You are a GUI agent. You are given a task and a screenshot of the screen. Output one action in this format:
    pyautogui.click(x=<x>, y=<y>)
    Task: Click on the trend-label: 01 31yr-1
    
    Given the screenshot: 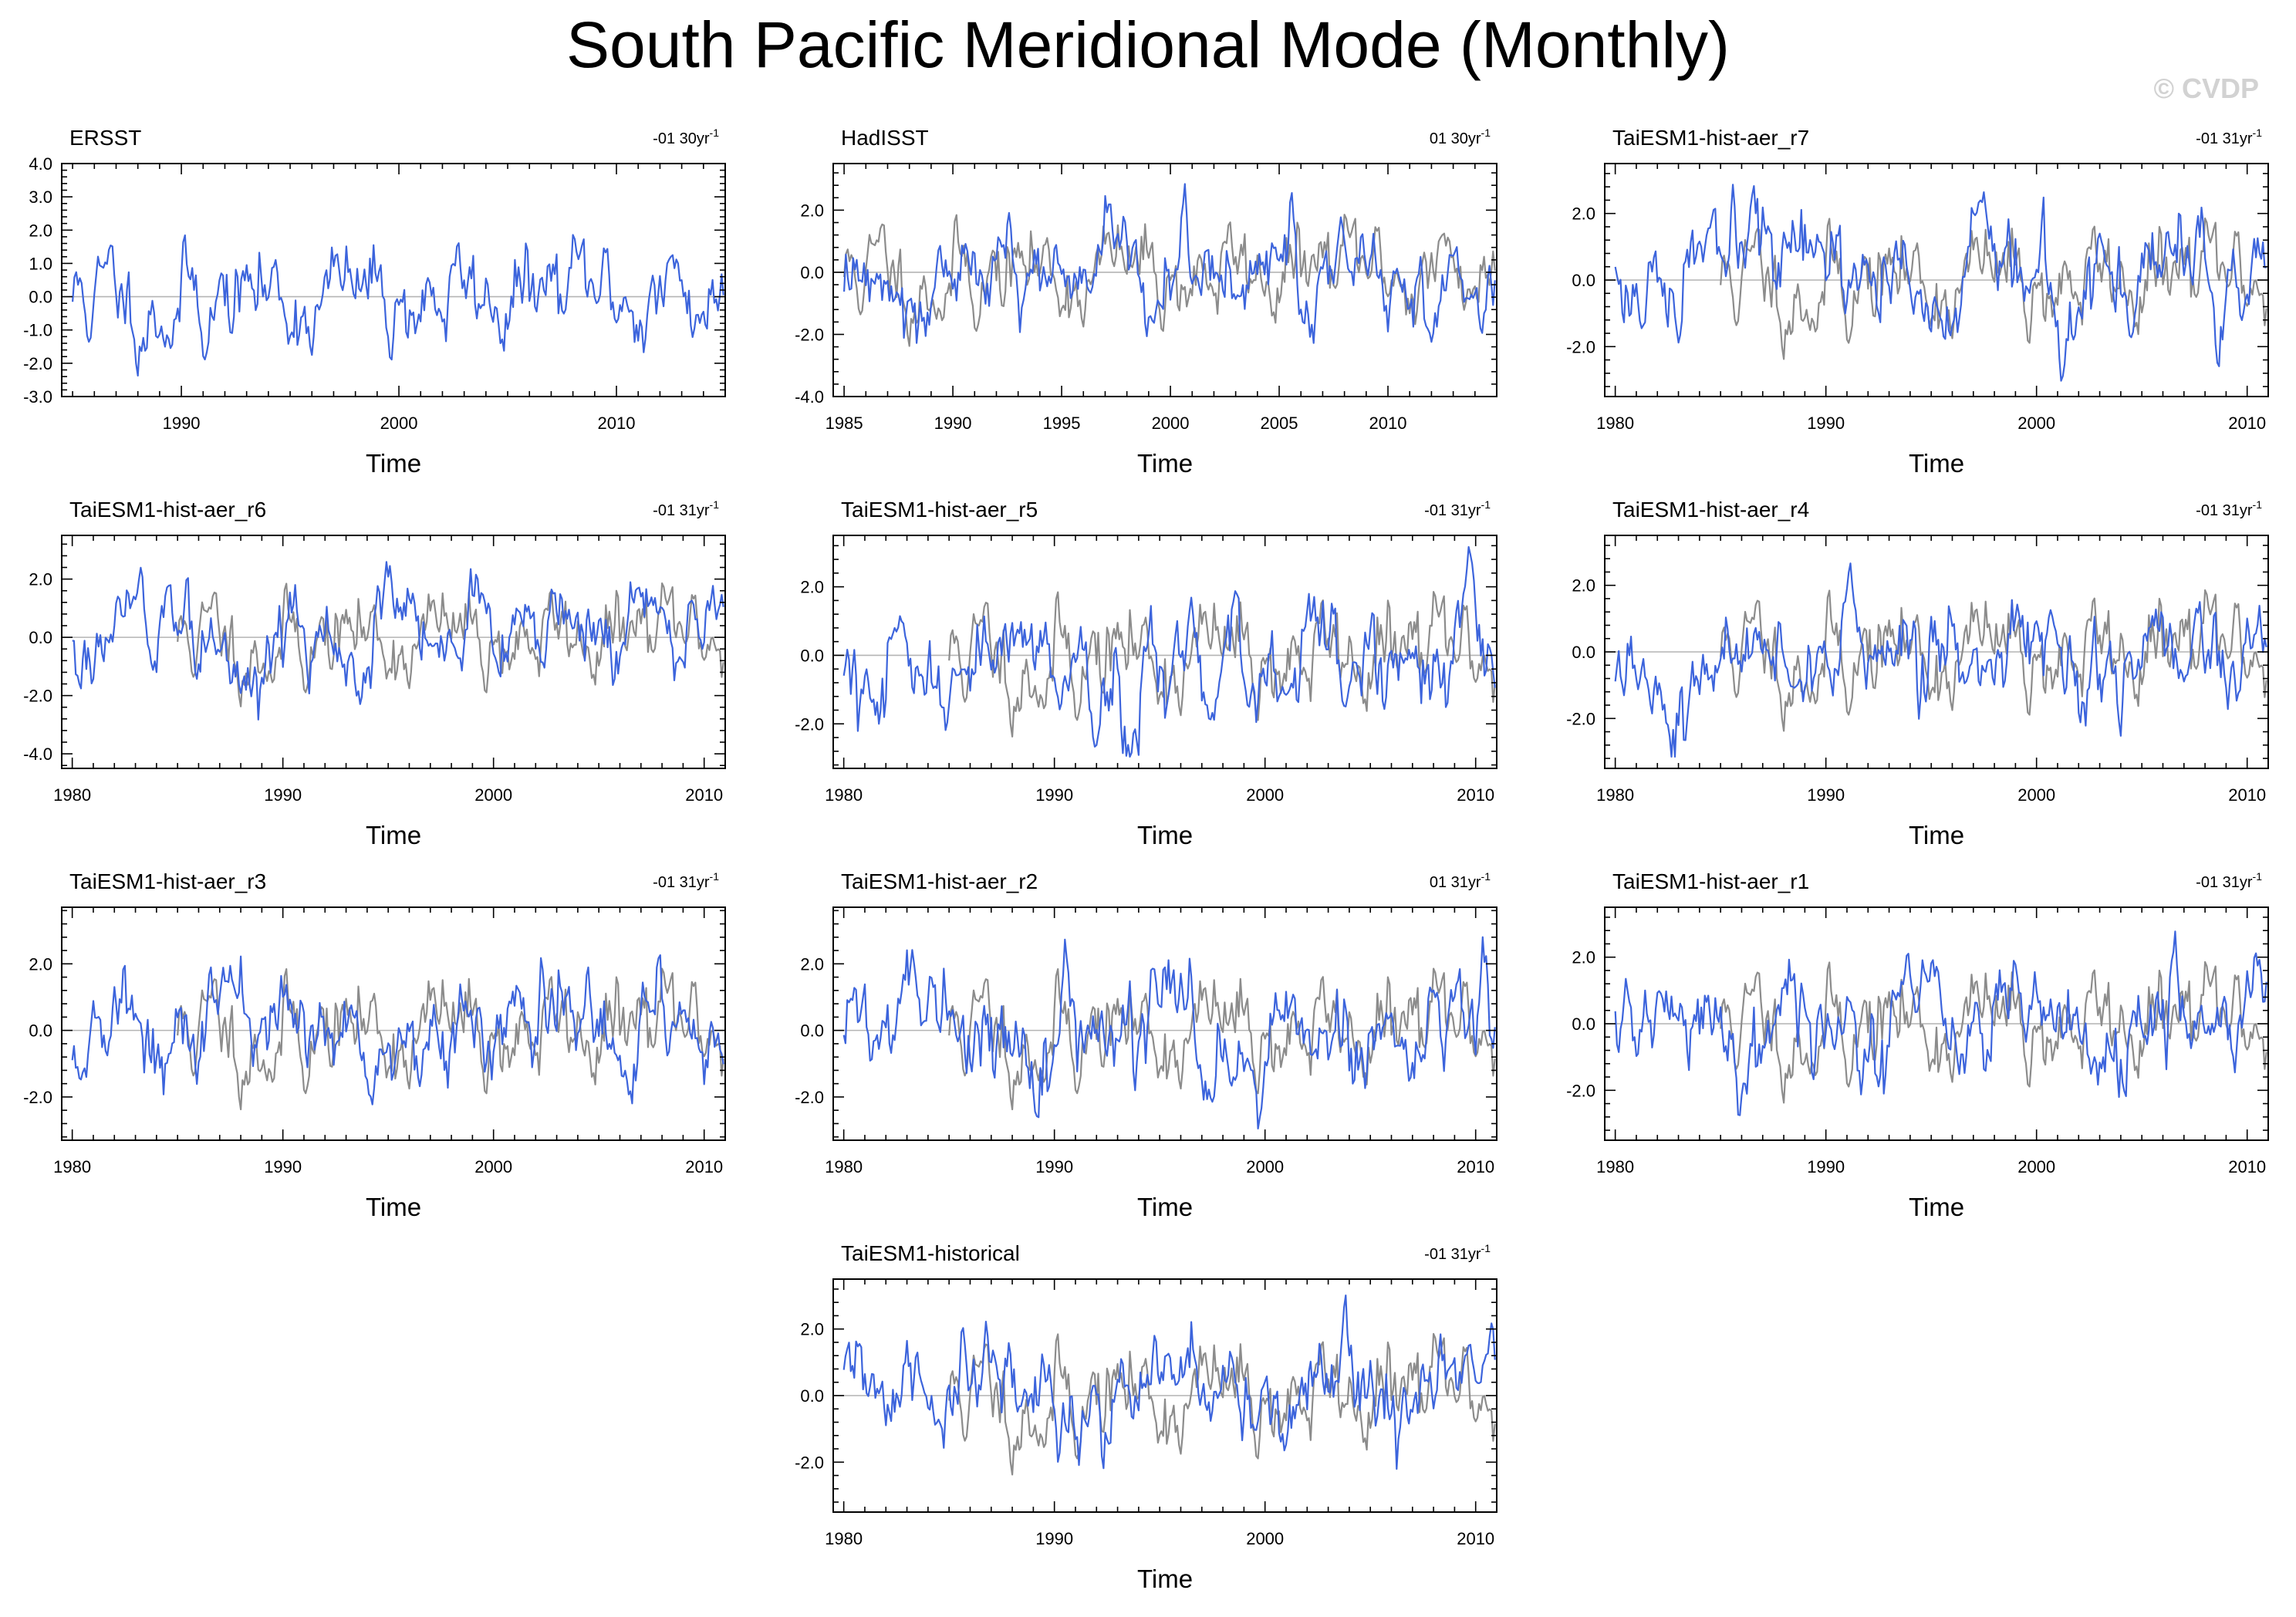 What is the action you would take?
    pyautogui.click(x=1460, y=881)
    